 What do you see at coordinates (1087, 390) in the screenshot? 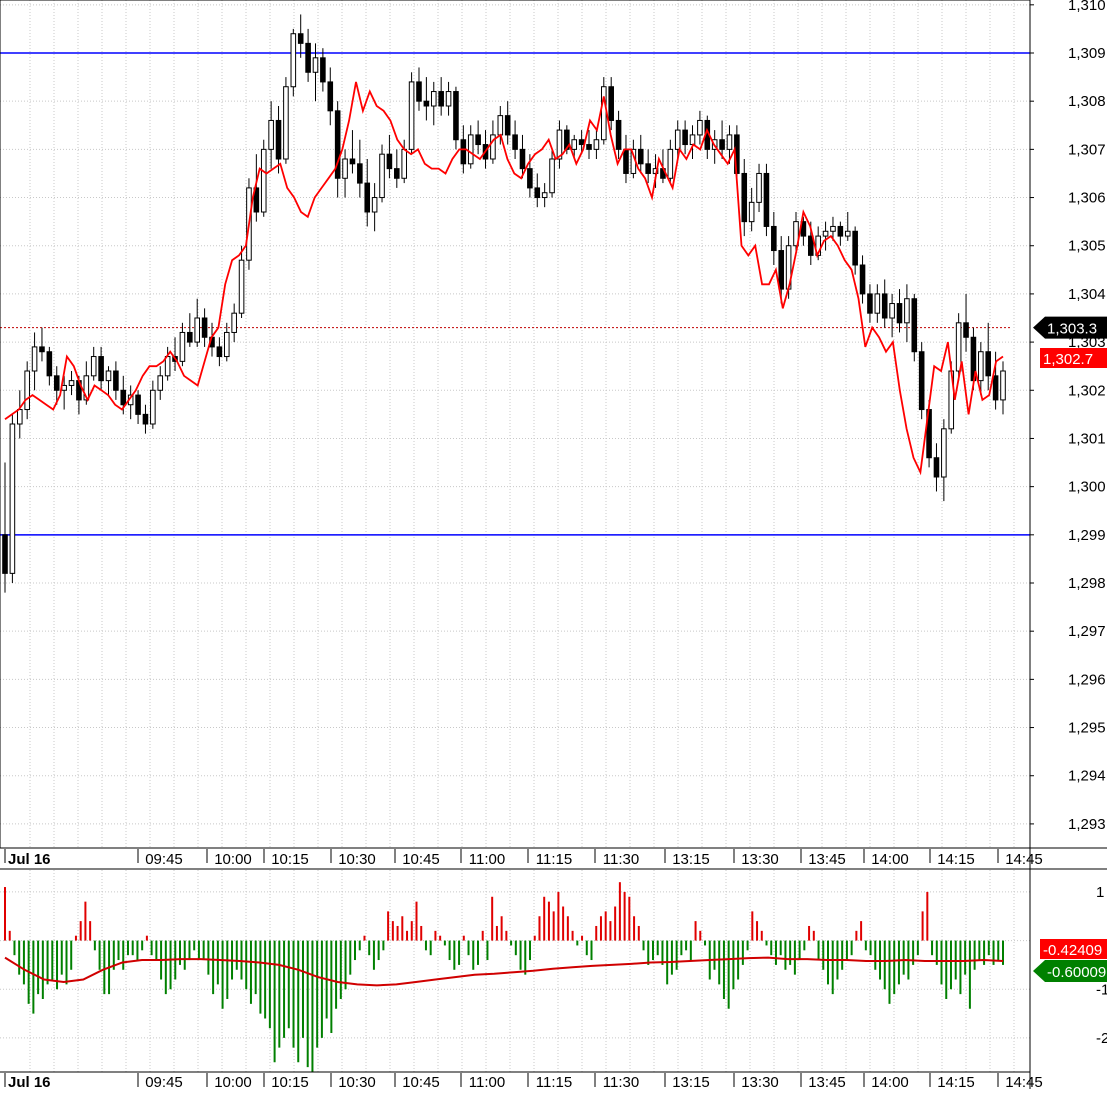
I see `price-y-tick-label: 1,302` at bounding box center [1087, 390].